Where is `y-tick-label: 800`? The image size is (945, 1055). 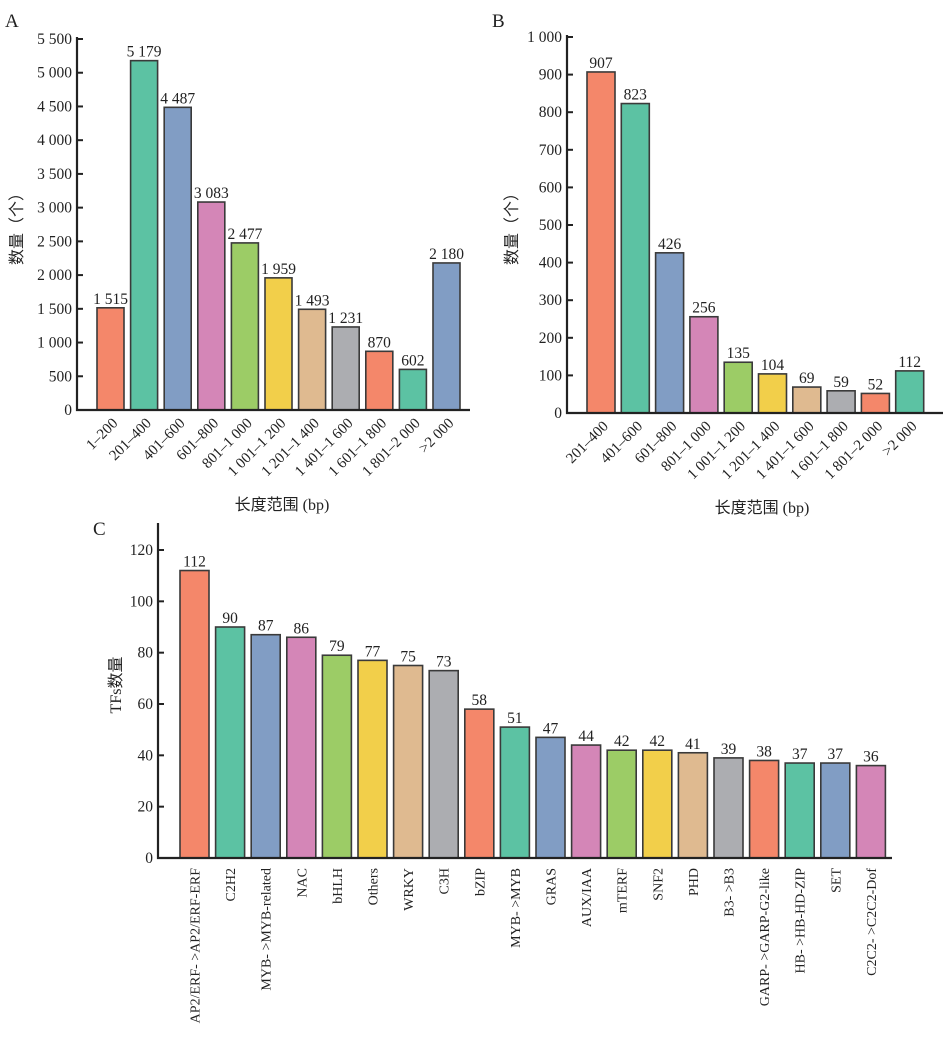 y-tick-label: 800 is located at coordinates (551, 112).